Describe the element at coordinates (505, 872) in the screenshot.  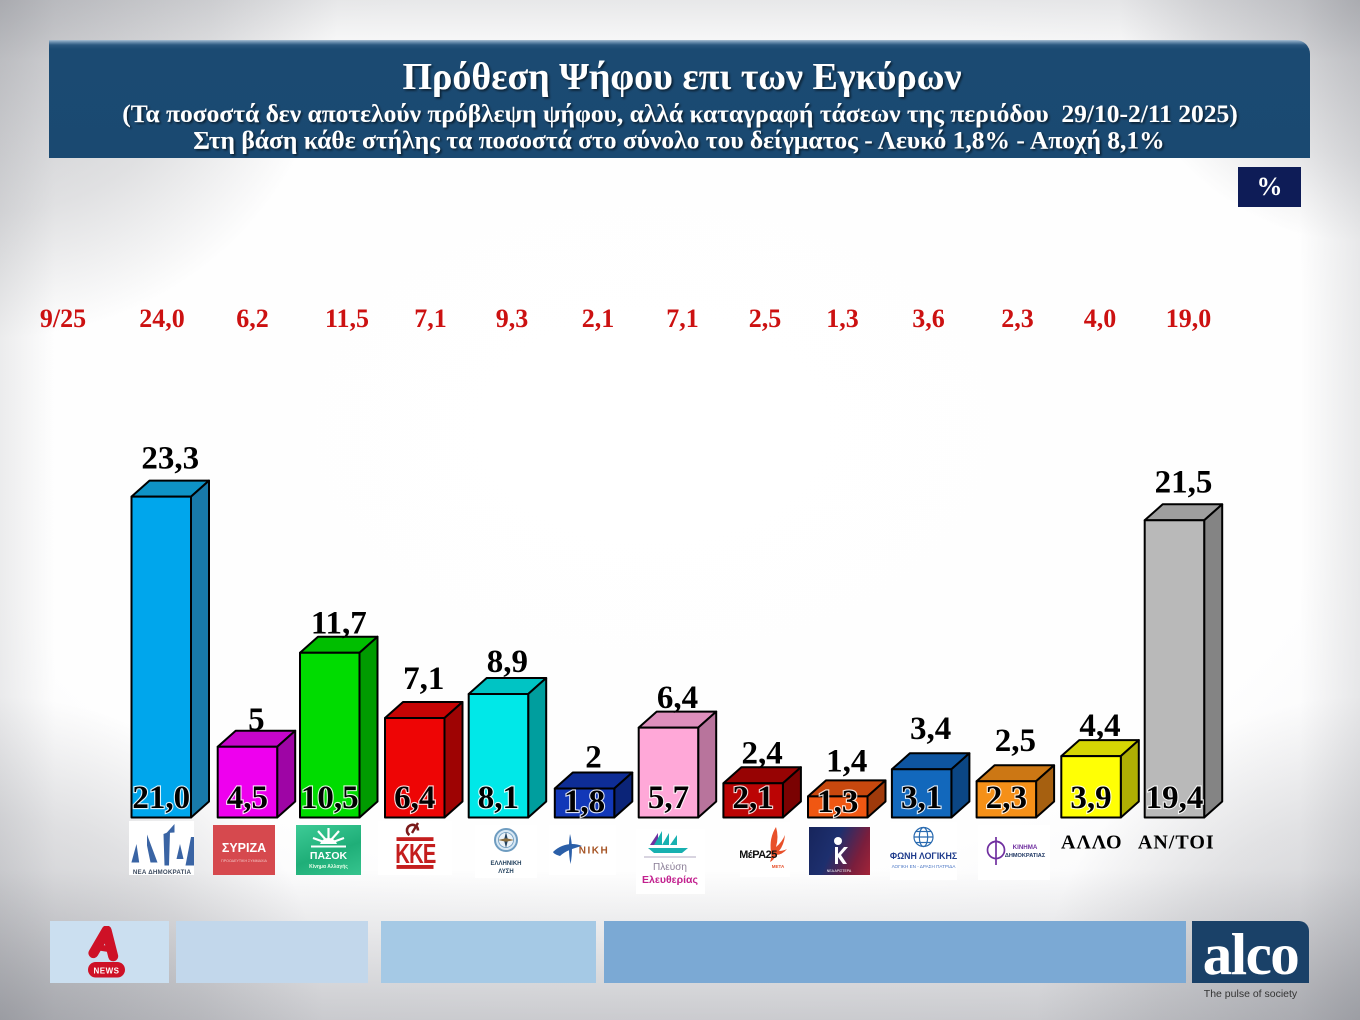
I see `svg-text: ΛΥΣΗ` at that location.